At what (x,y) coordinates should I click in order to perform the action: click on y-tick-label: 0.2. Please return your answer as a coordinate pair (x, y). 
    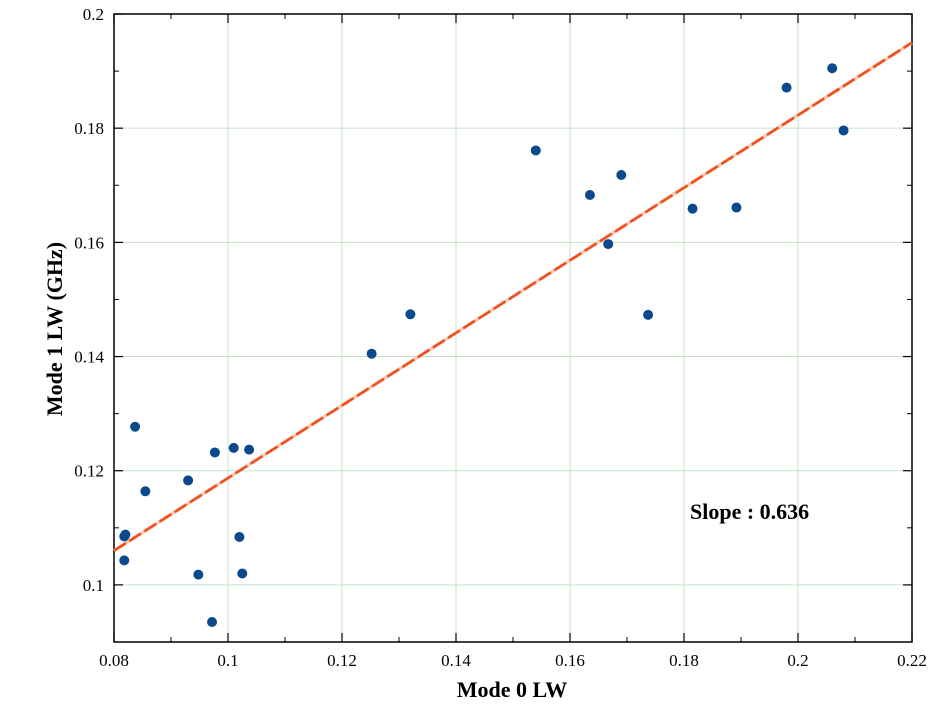
    Looking at the image, I should click on (93, 14).